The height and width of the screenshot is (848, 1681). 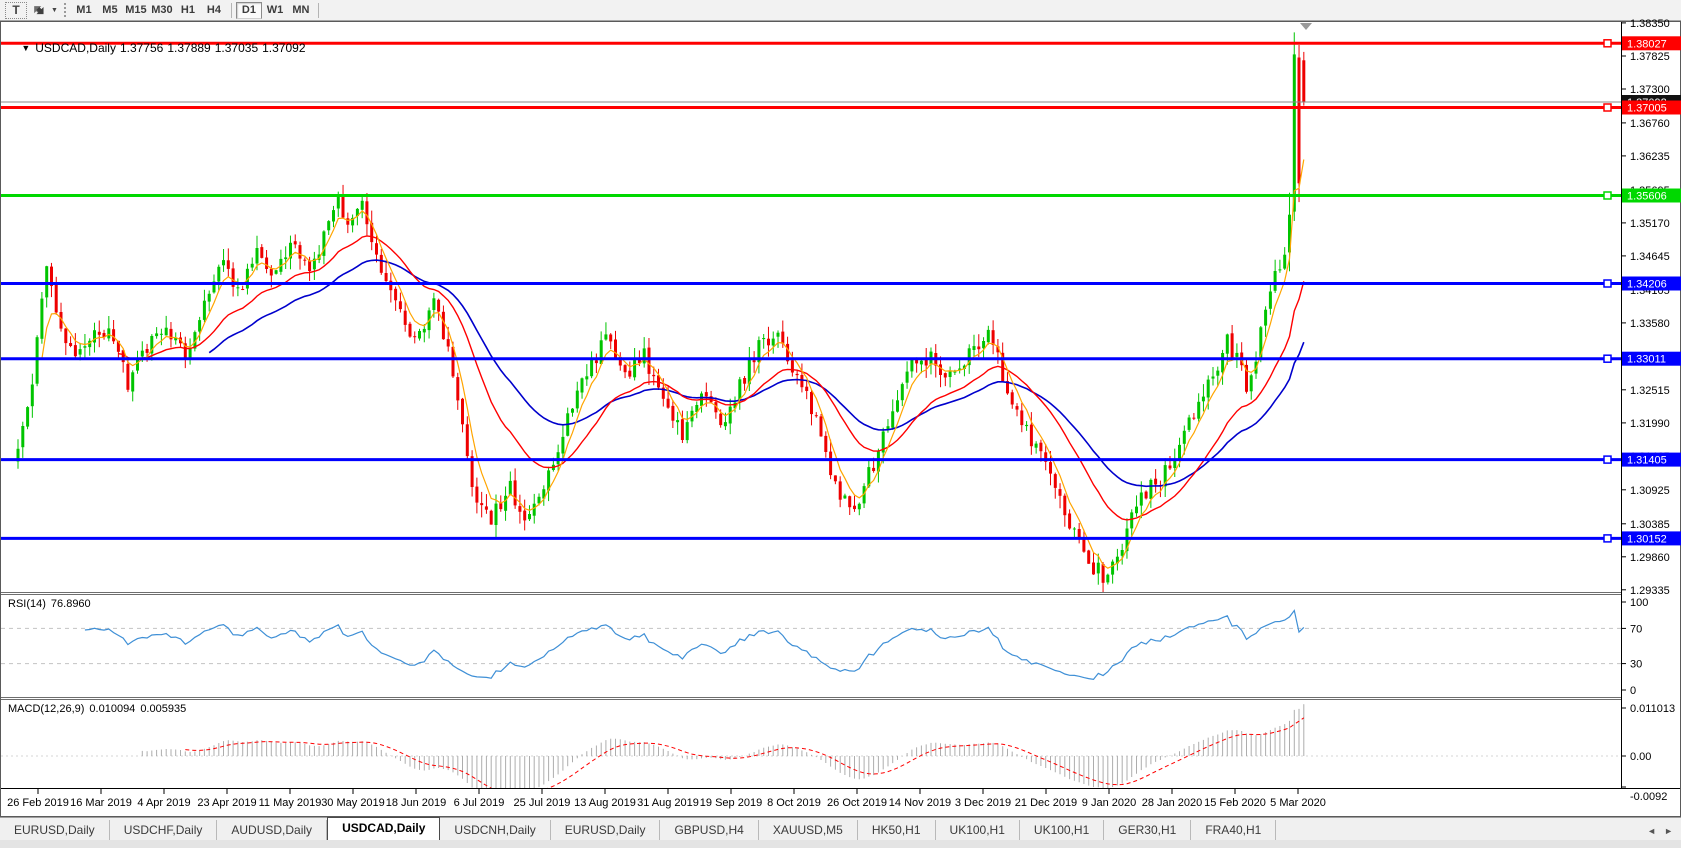 I want to click on svg-text: 25 Jul 2019, so click(x=542, y=803).